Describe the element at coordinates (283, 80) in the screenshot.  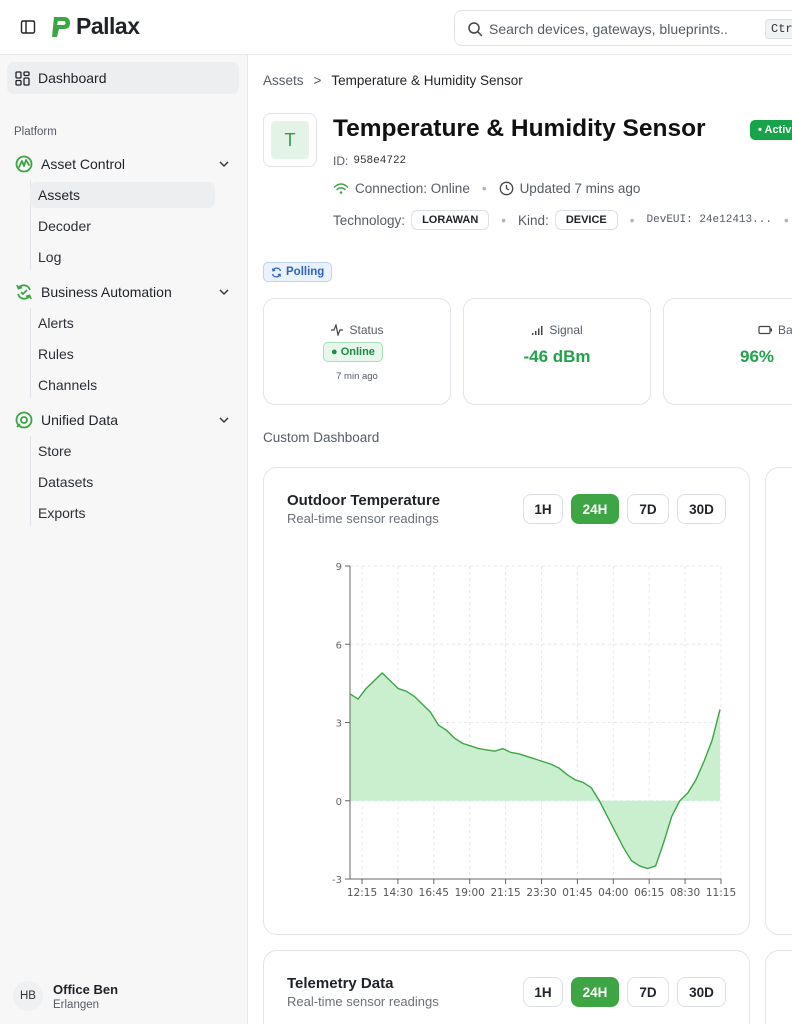
I see `breadcrumb-link-assets: Assets` at that location.